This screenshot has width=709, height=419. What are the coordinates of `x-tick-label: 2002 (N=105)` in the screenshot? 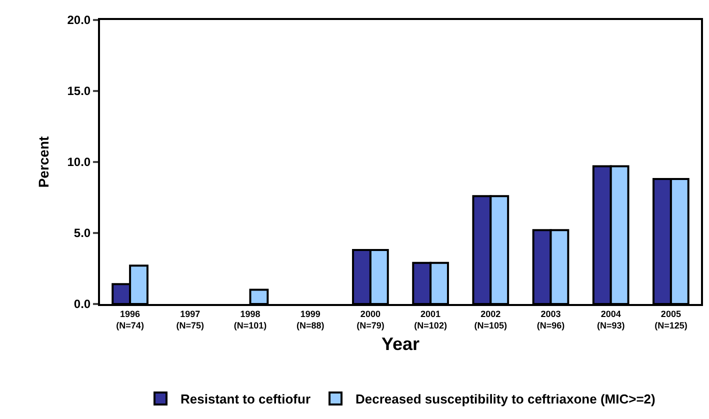 It's located at (491, 319).